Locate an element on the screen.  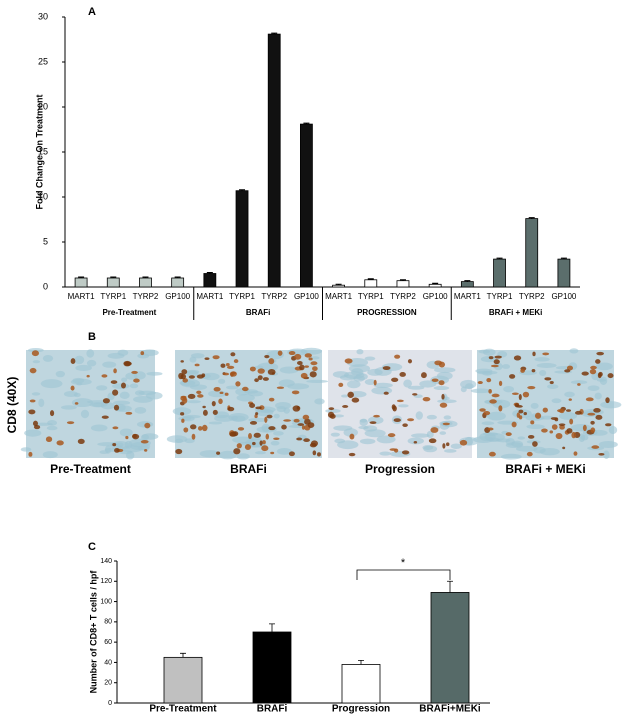
significance-label: * is located at coordinates (403, 563).